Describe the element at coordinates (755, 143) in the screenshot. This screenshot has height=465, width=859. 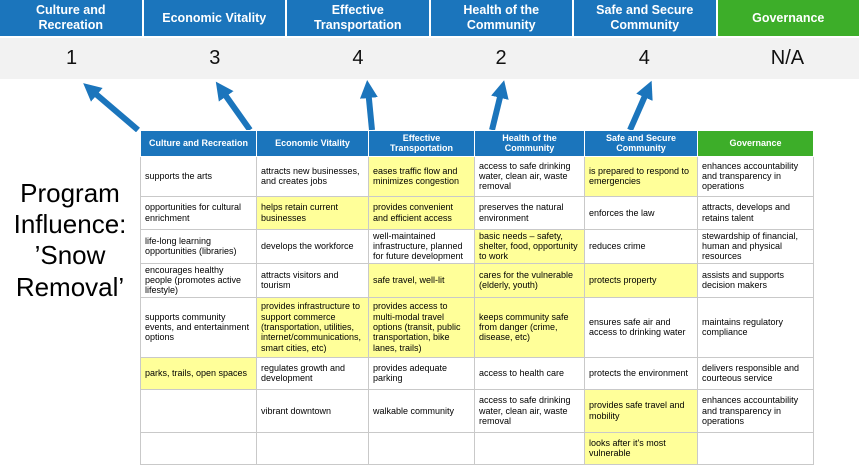
I see `matrix-header-5: Governance` at that location.